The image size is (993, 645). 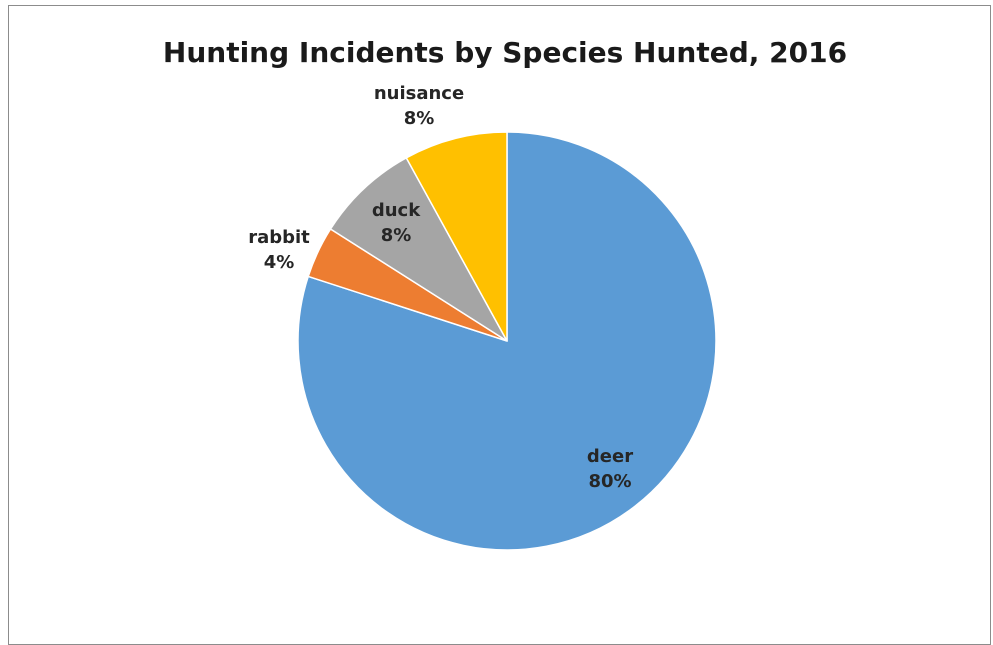 I want to click on pie-slice-nuisance, so click(x=456, y=236).